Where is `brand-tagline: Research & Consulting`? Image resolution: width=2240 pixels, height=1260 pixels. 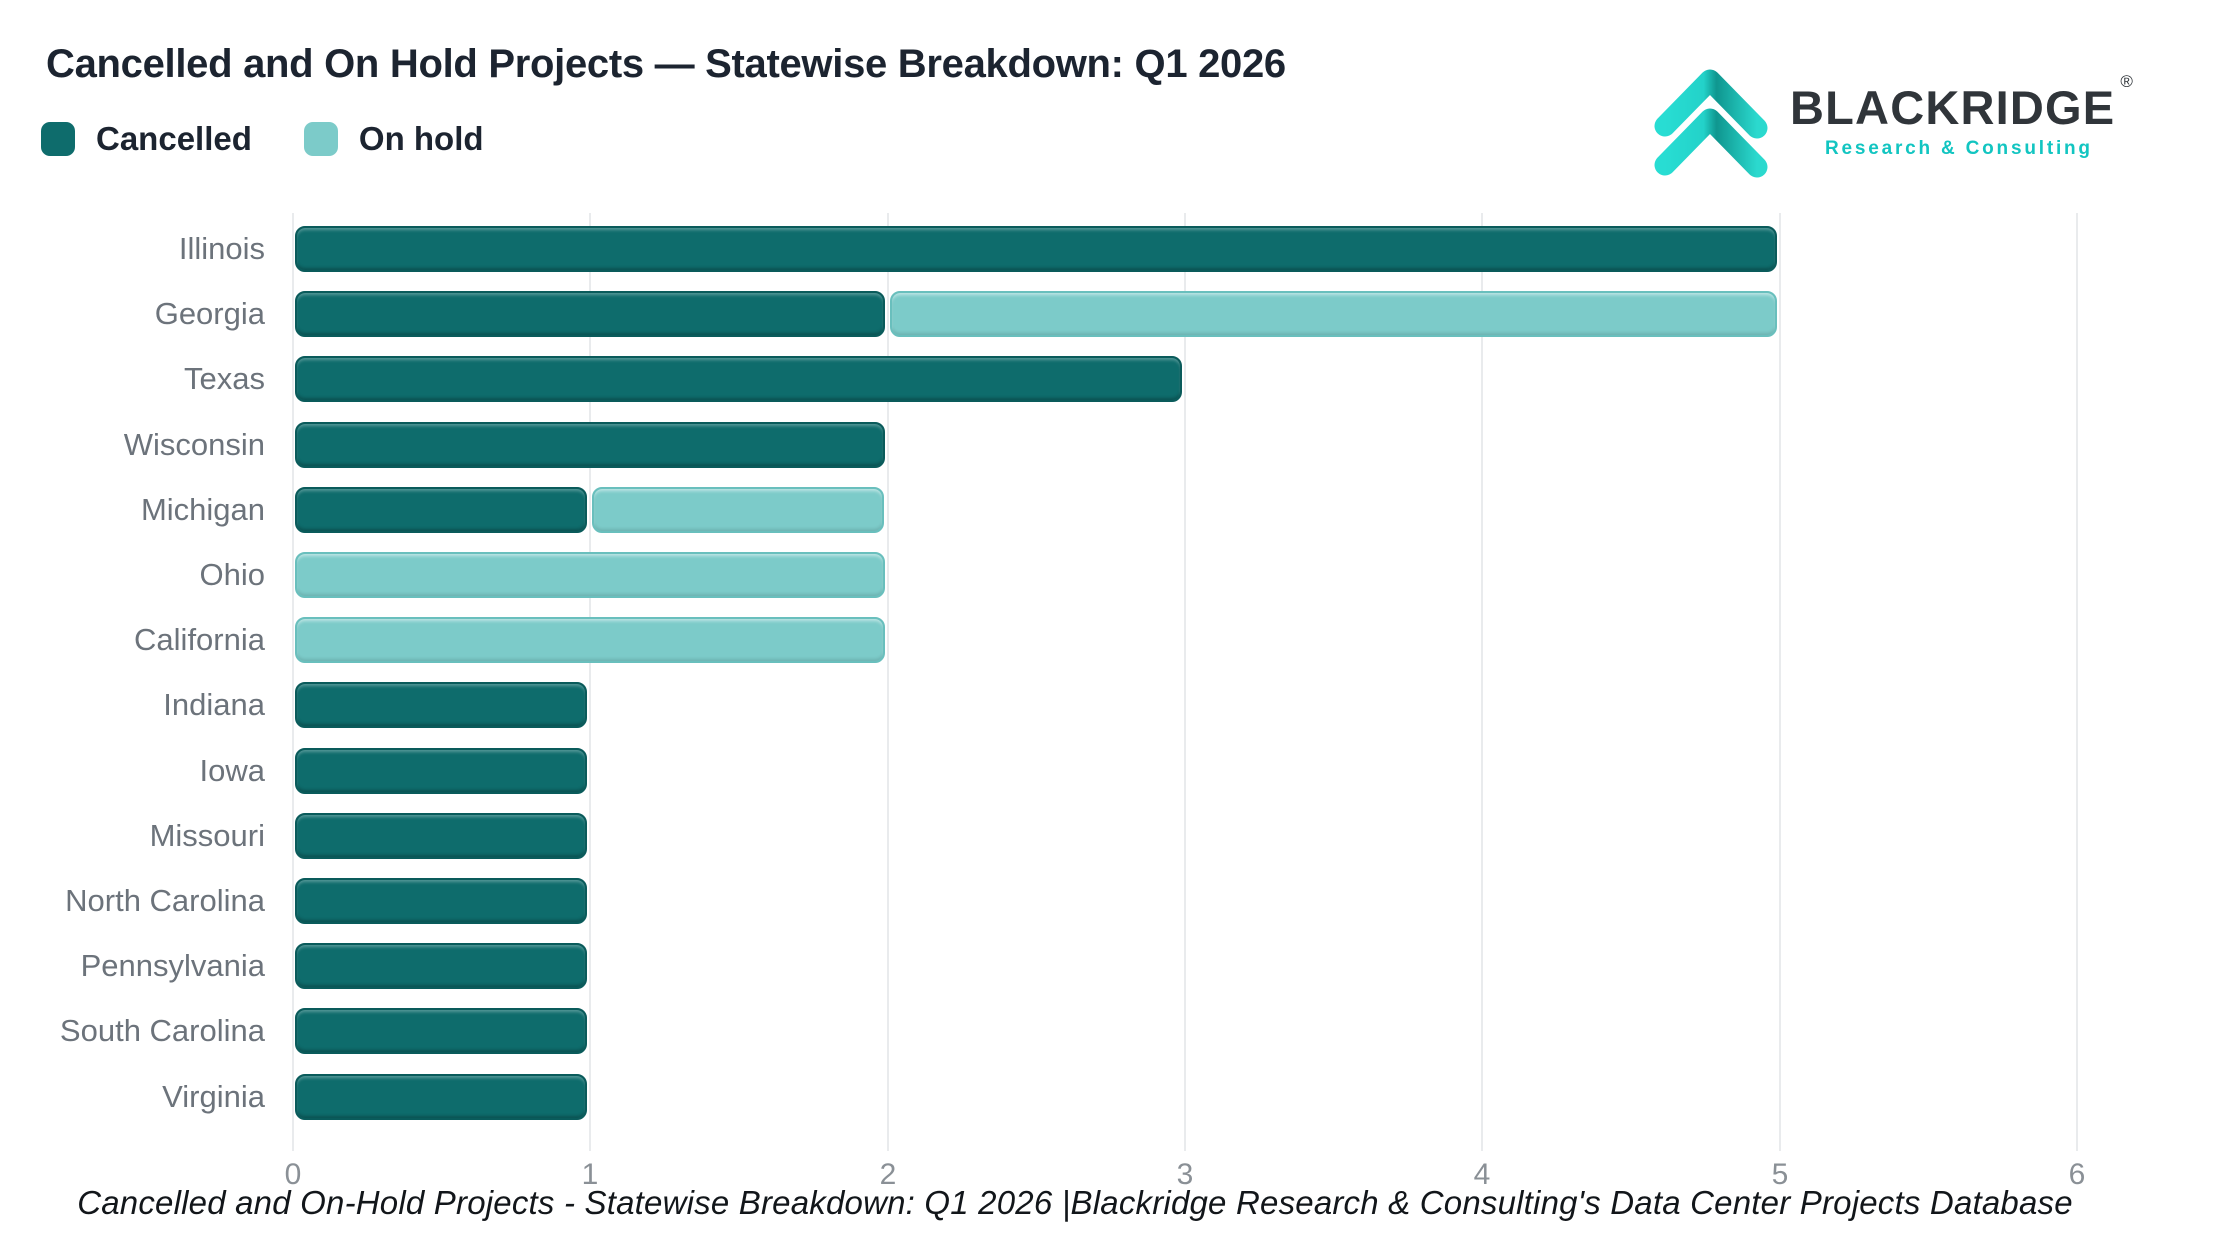
brand-tagline: Research & Consulting is located at coordinates (1959, 148).